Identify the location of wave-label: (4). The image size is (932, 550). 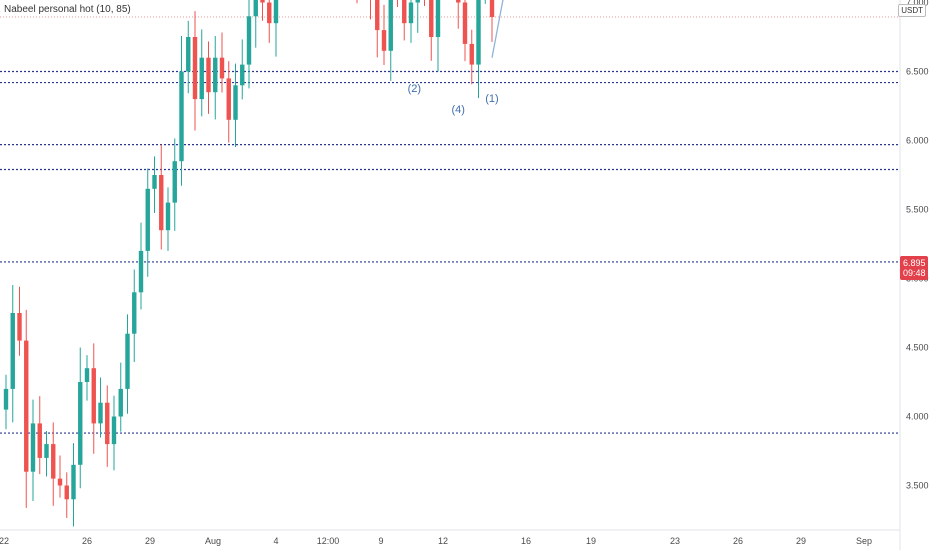
(458, 110).